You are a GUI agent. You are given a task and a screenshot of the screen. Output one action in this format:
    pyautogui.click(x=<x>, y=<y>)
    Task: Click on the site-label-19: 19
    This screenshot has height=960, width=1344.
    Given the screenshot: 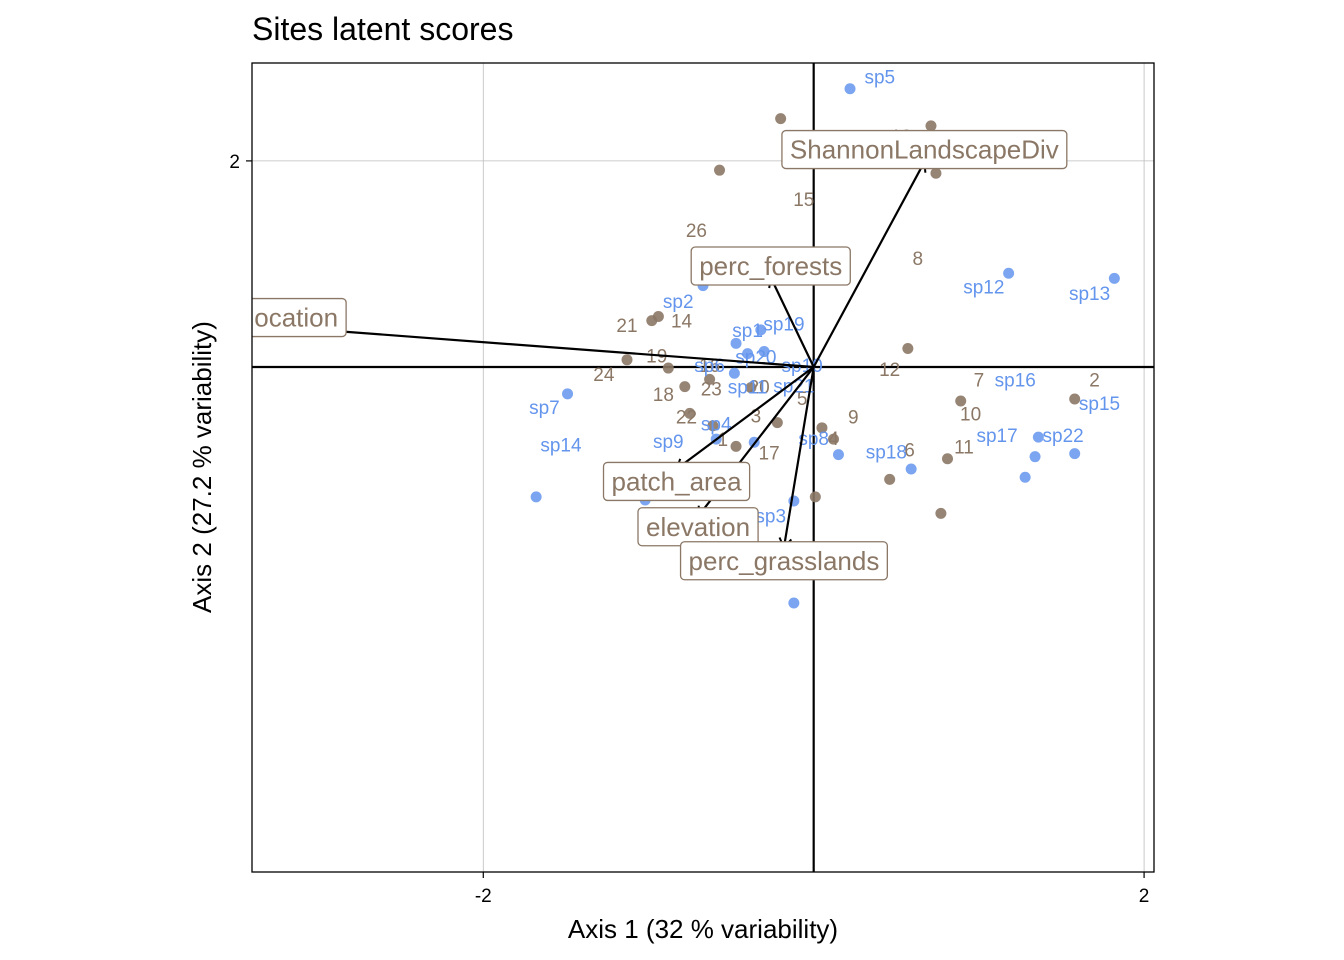 What is the action you would take?
    pyautogui.click(x=656, y=357)
    